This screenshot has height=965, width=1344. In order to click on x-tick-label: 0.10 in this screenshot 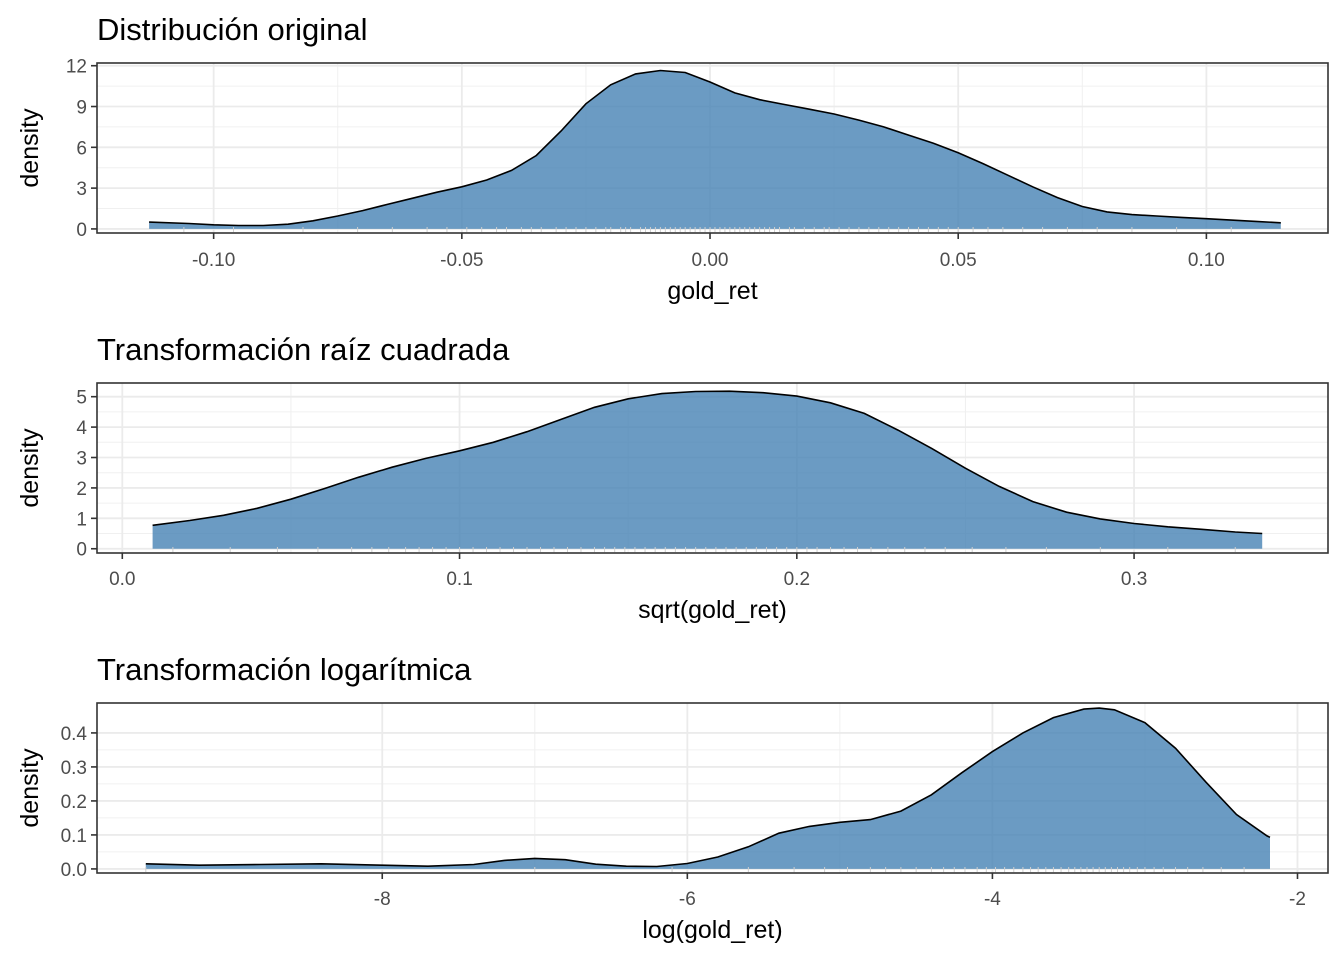, I will do `click(1206, 260)`.